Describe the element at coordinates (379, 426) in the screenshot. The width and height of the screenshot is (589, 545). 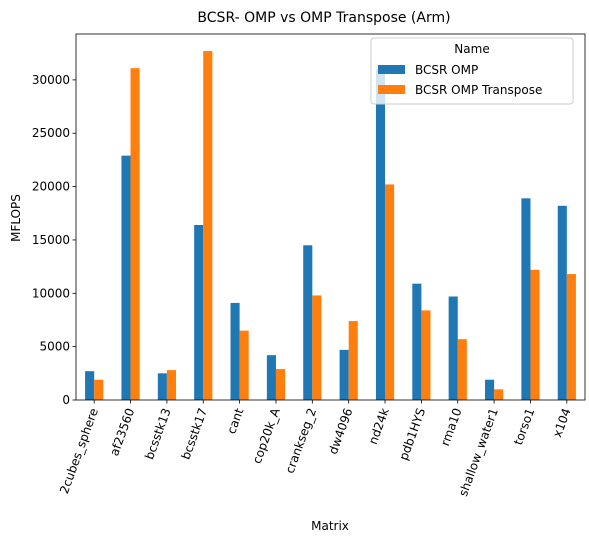
I see `x-tick-label: nd24k` at that location.